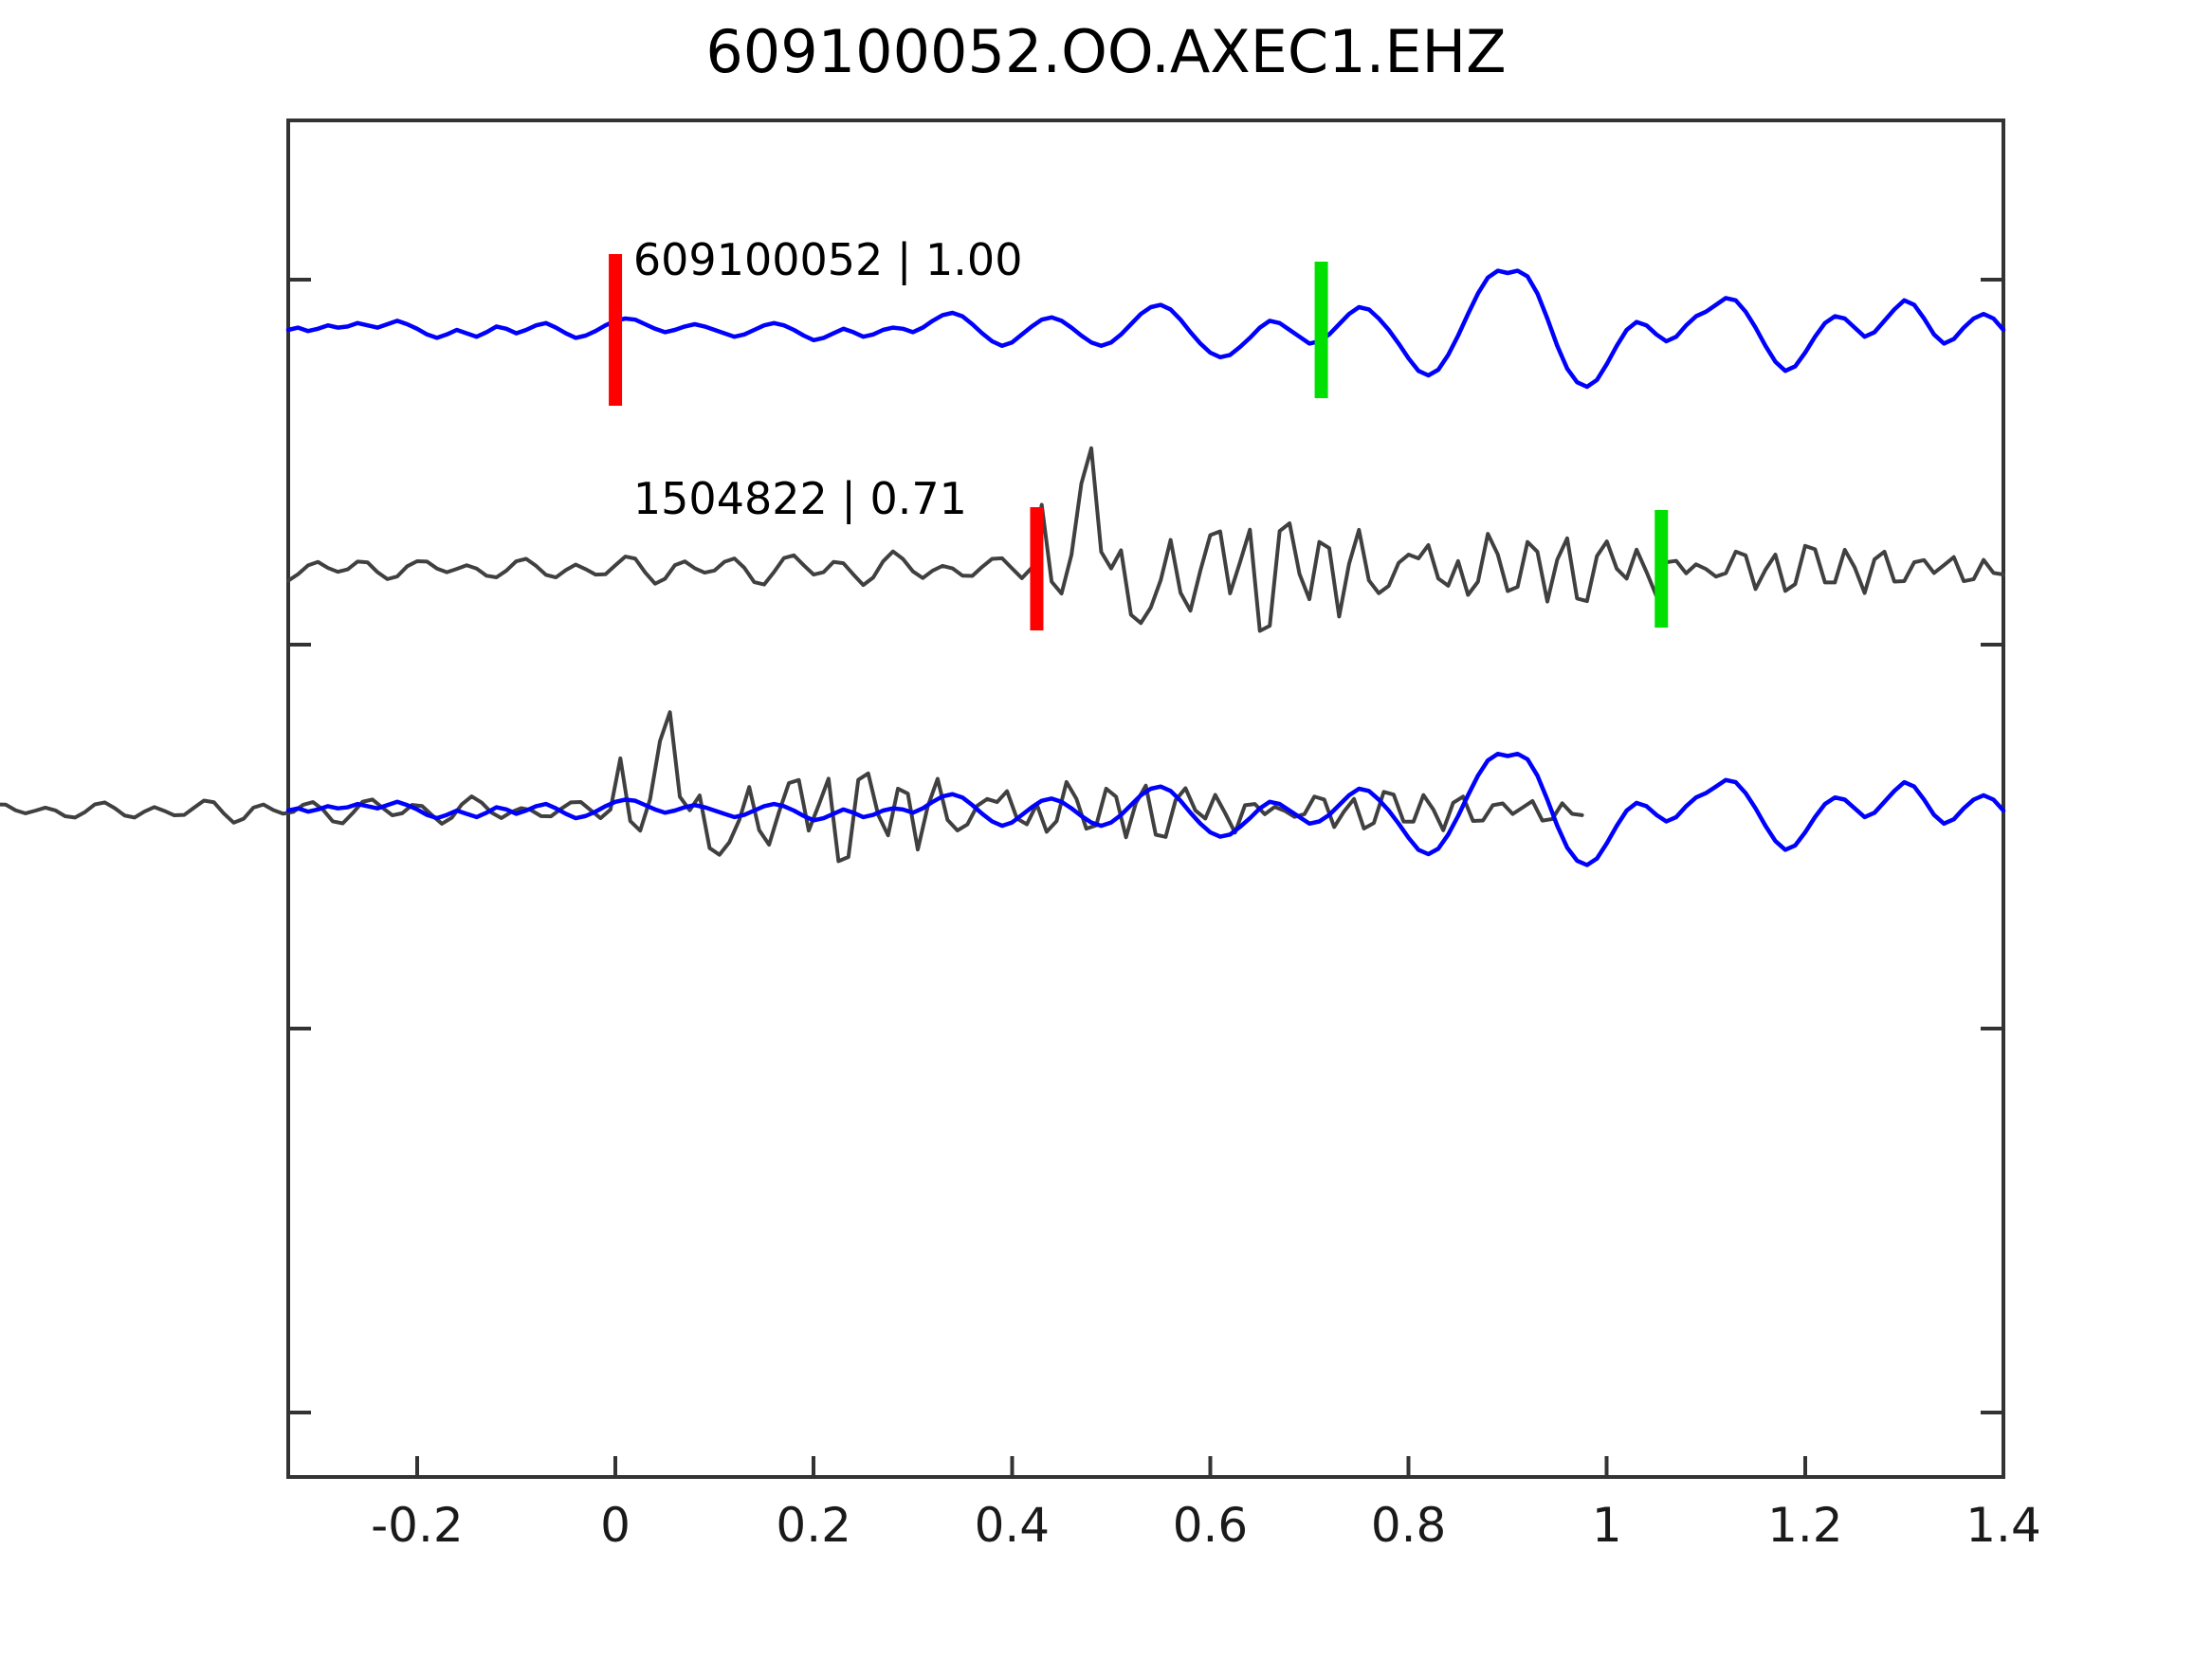 This screenshot has width=2212, height=1659. Describe the element at coordinates (813, 1525) in the screenshot. I see `x-tick-label: 0.2` at that location.